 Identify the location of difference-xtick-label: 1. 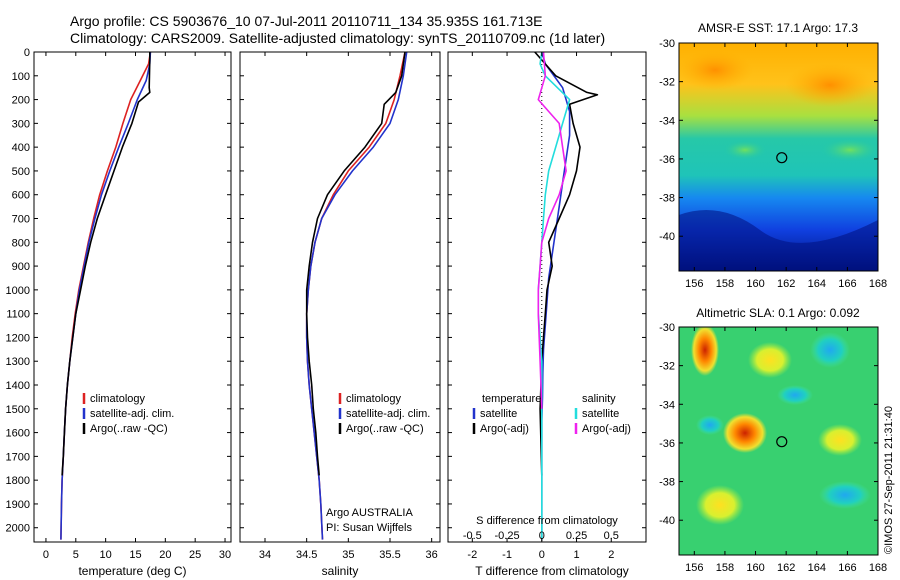
(576, 555).